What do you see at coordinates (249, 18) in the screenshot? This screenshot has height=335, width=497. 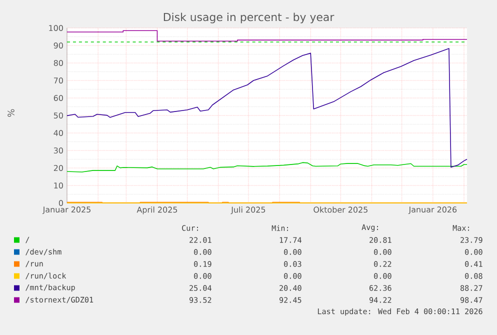 I see `chart-title: Disk usage in percent - by year` at bounding box center [249, 18].